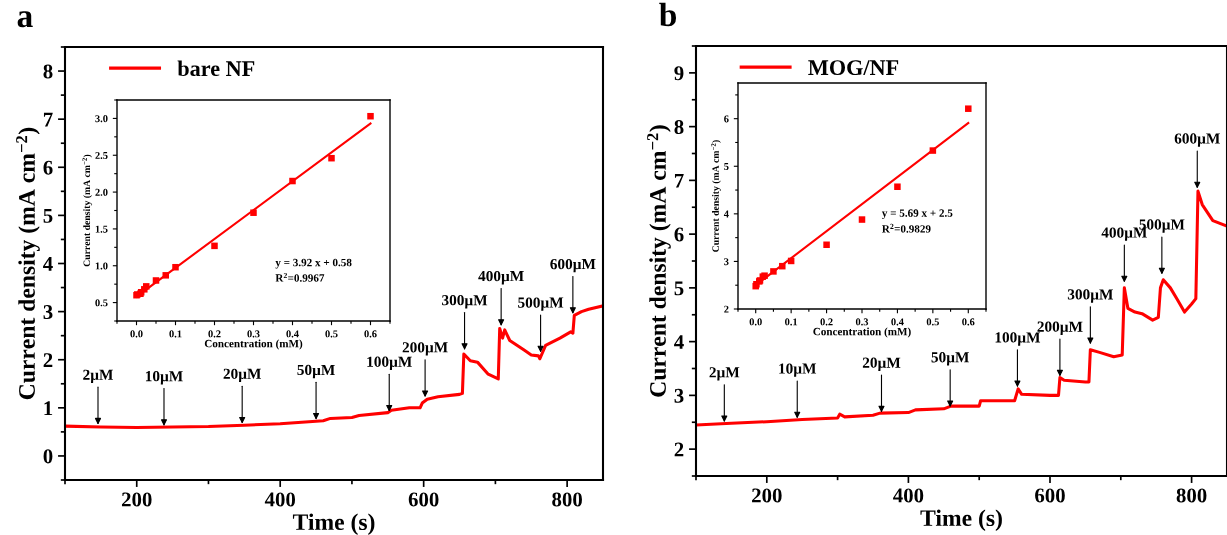 The width and height of the screenshot is (1227, 535). I want to click on annotation: R$^{2}$=0.9829, so click(906, 228).